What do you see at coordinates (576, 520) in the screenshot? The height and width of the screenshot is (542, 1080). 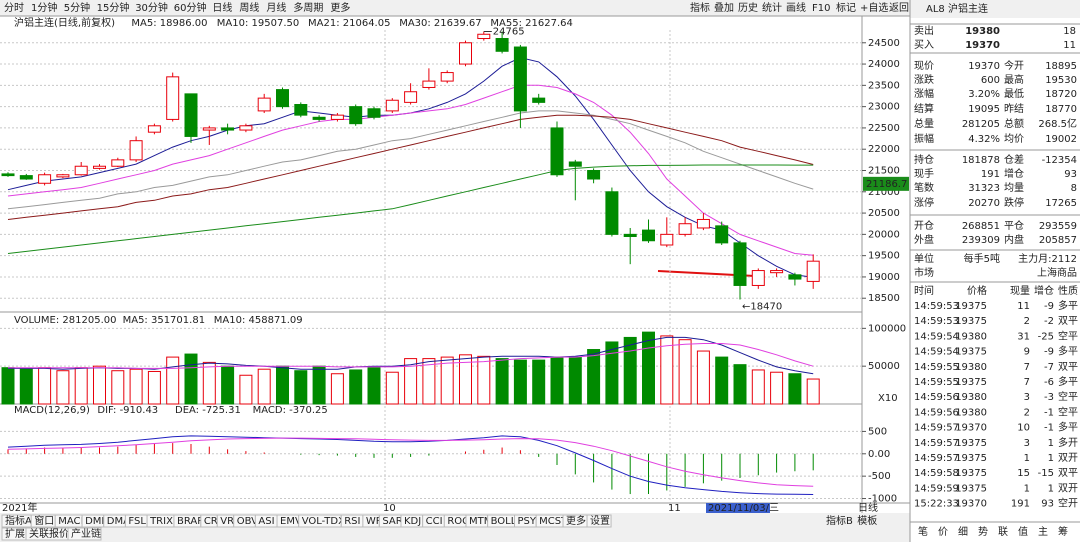 I see `indicator-tab: 更多` at bounding box center [576, 520].